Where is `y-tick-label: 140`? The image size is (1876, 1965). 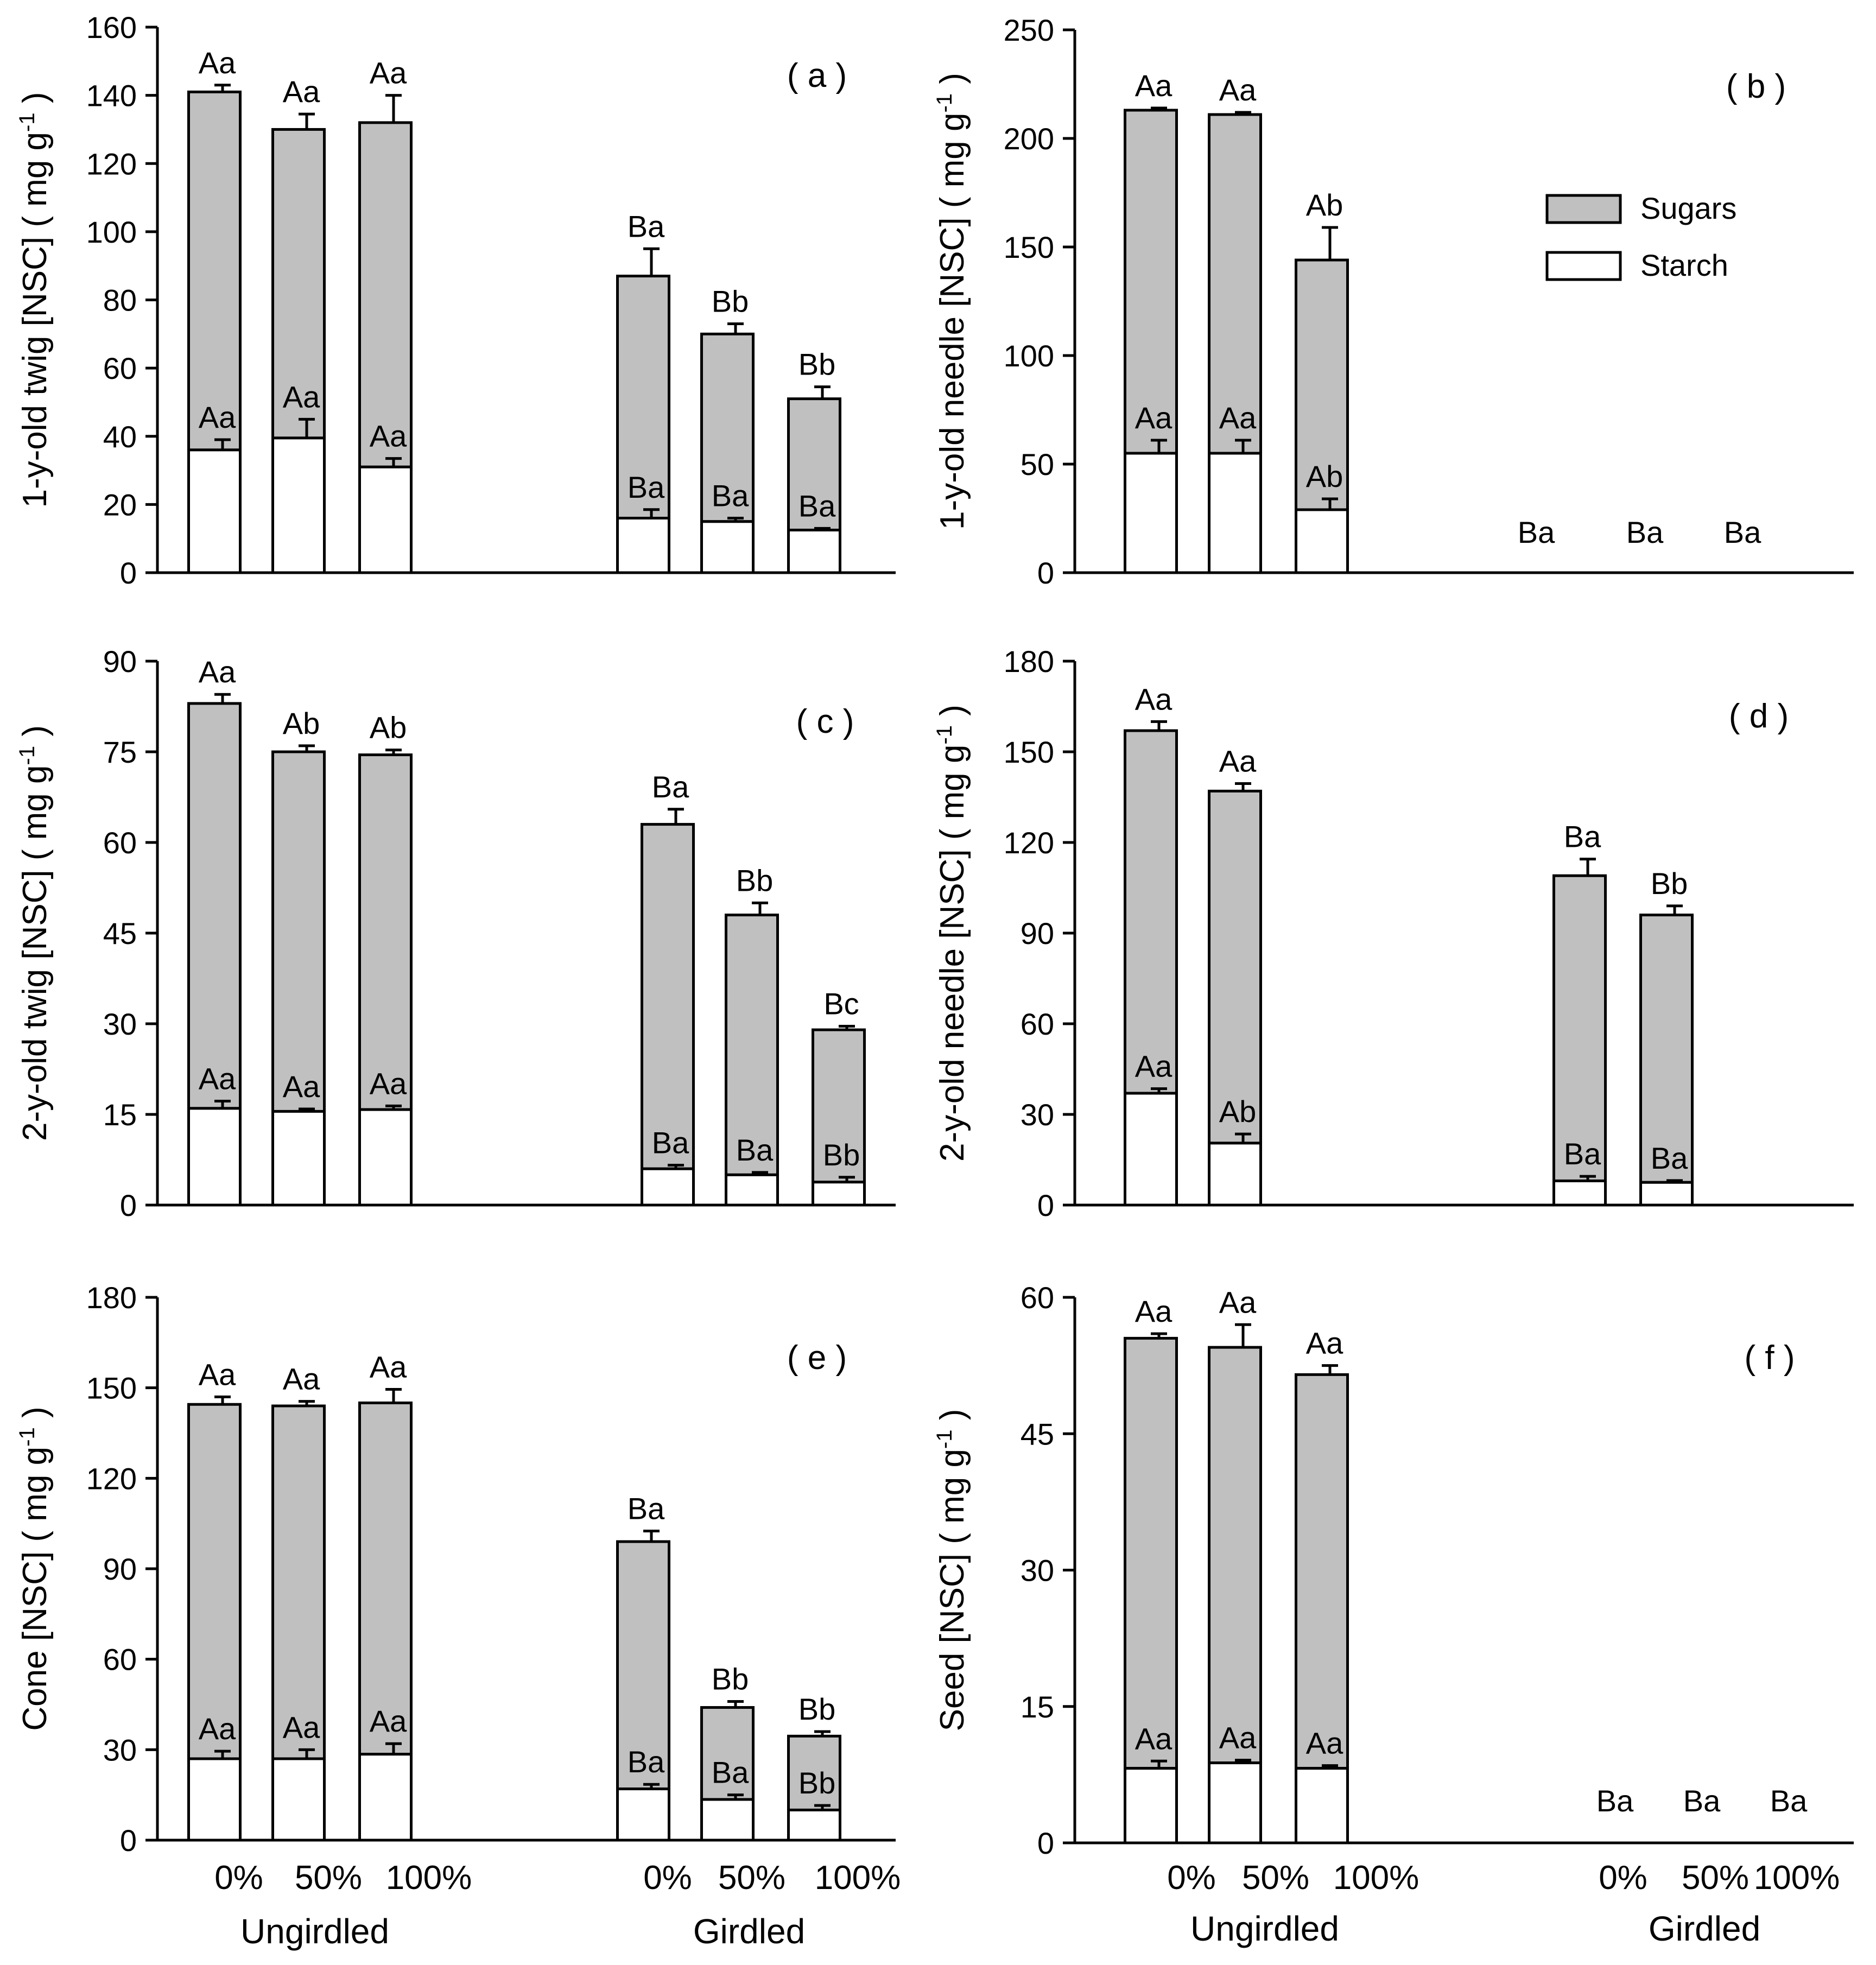 y-tick-label: 140 is located at coordinates (111, 96).